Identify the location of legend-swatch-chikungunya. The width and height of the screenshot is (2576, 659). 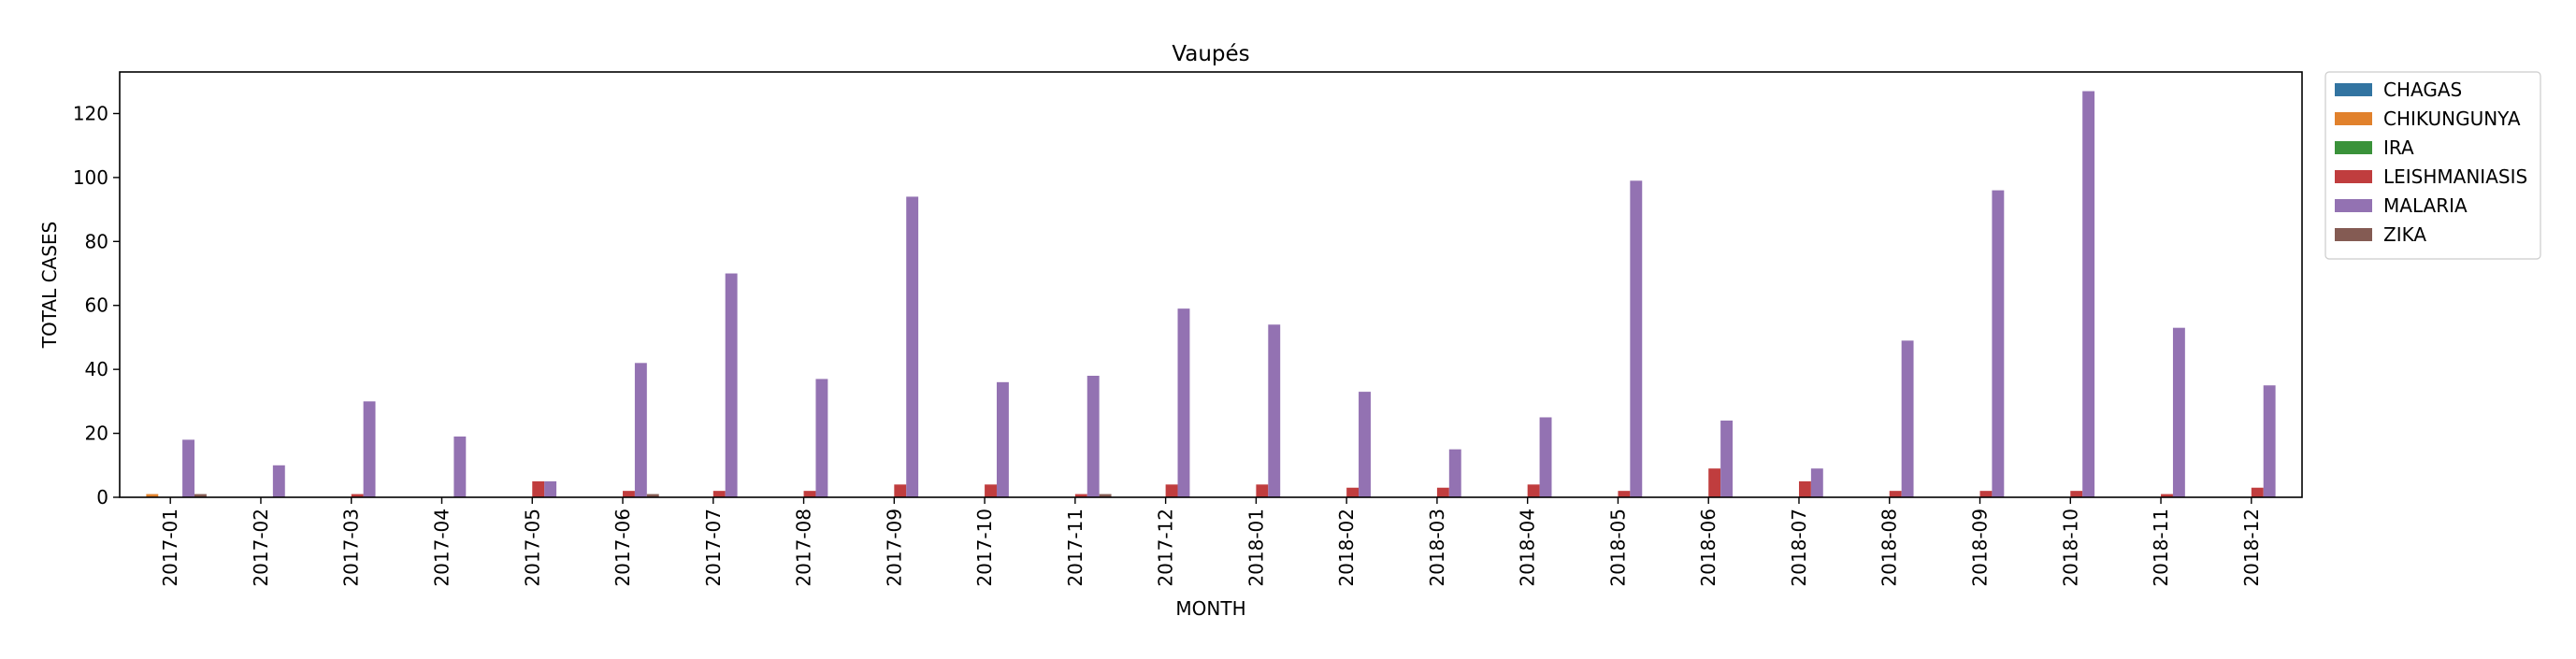
(2354, 118).